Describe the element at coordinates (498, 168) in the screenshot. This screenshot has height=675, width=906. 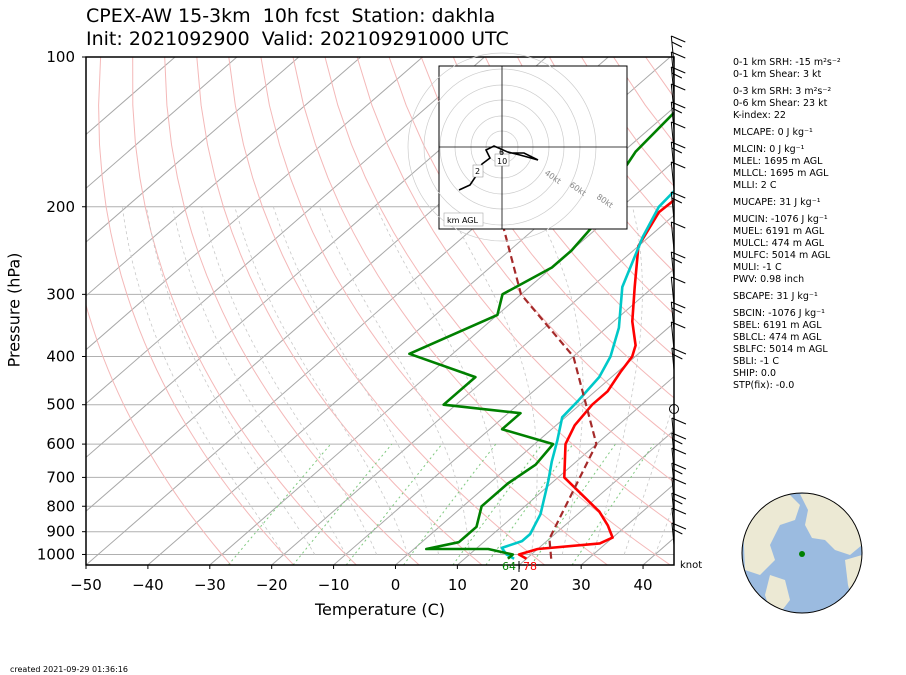
I see `hodograph-trace` at that location.